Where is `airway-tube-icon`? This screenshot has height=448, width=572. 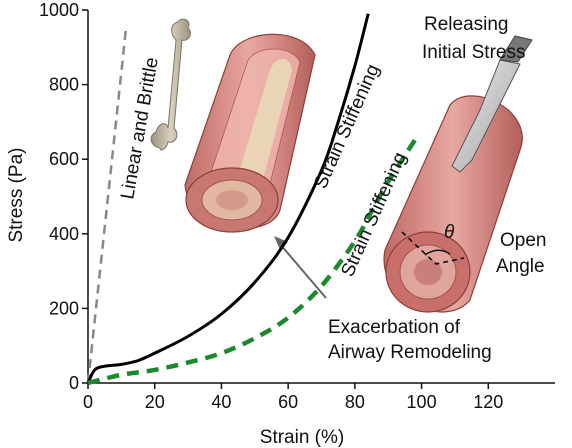 airway-tube-icon is located at coordinates (250, 133).